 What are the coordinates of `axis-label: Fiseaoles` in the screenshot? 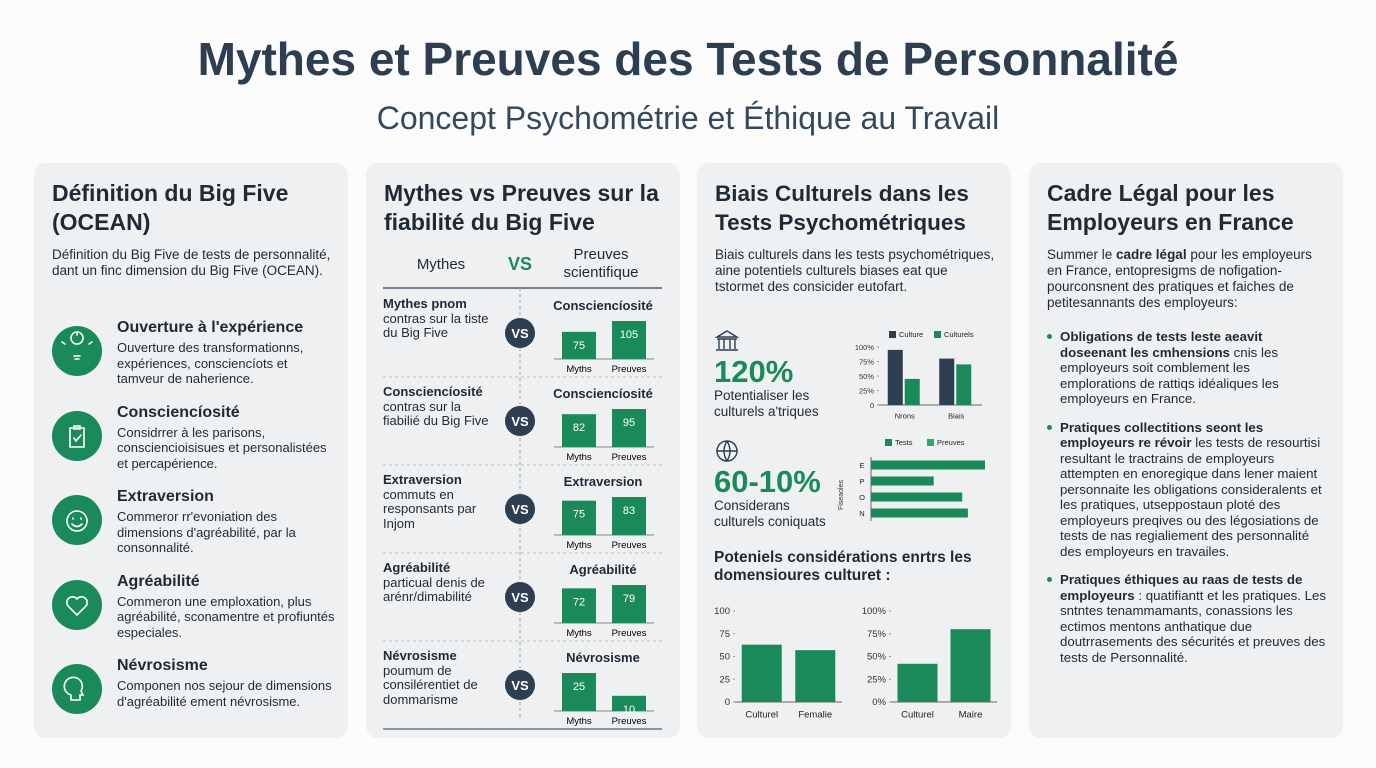 It's located at (841, 495).